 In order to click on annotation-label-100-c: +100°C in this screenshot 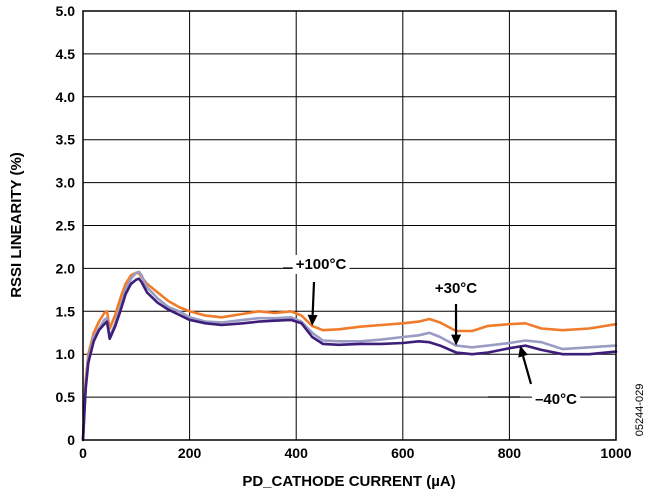, I will do `click(321, 264)`.